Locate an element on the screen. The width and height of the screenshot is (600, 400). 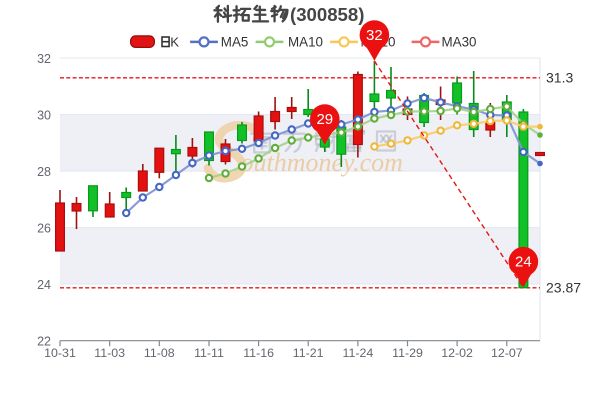
svg-text: 31.3 is located at coordinates (559, 77).